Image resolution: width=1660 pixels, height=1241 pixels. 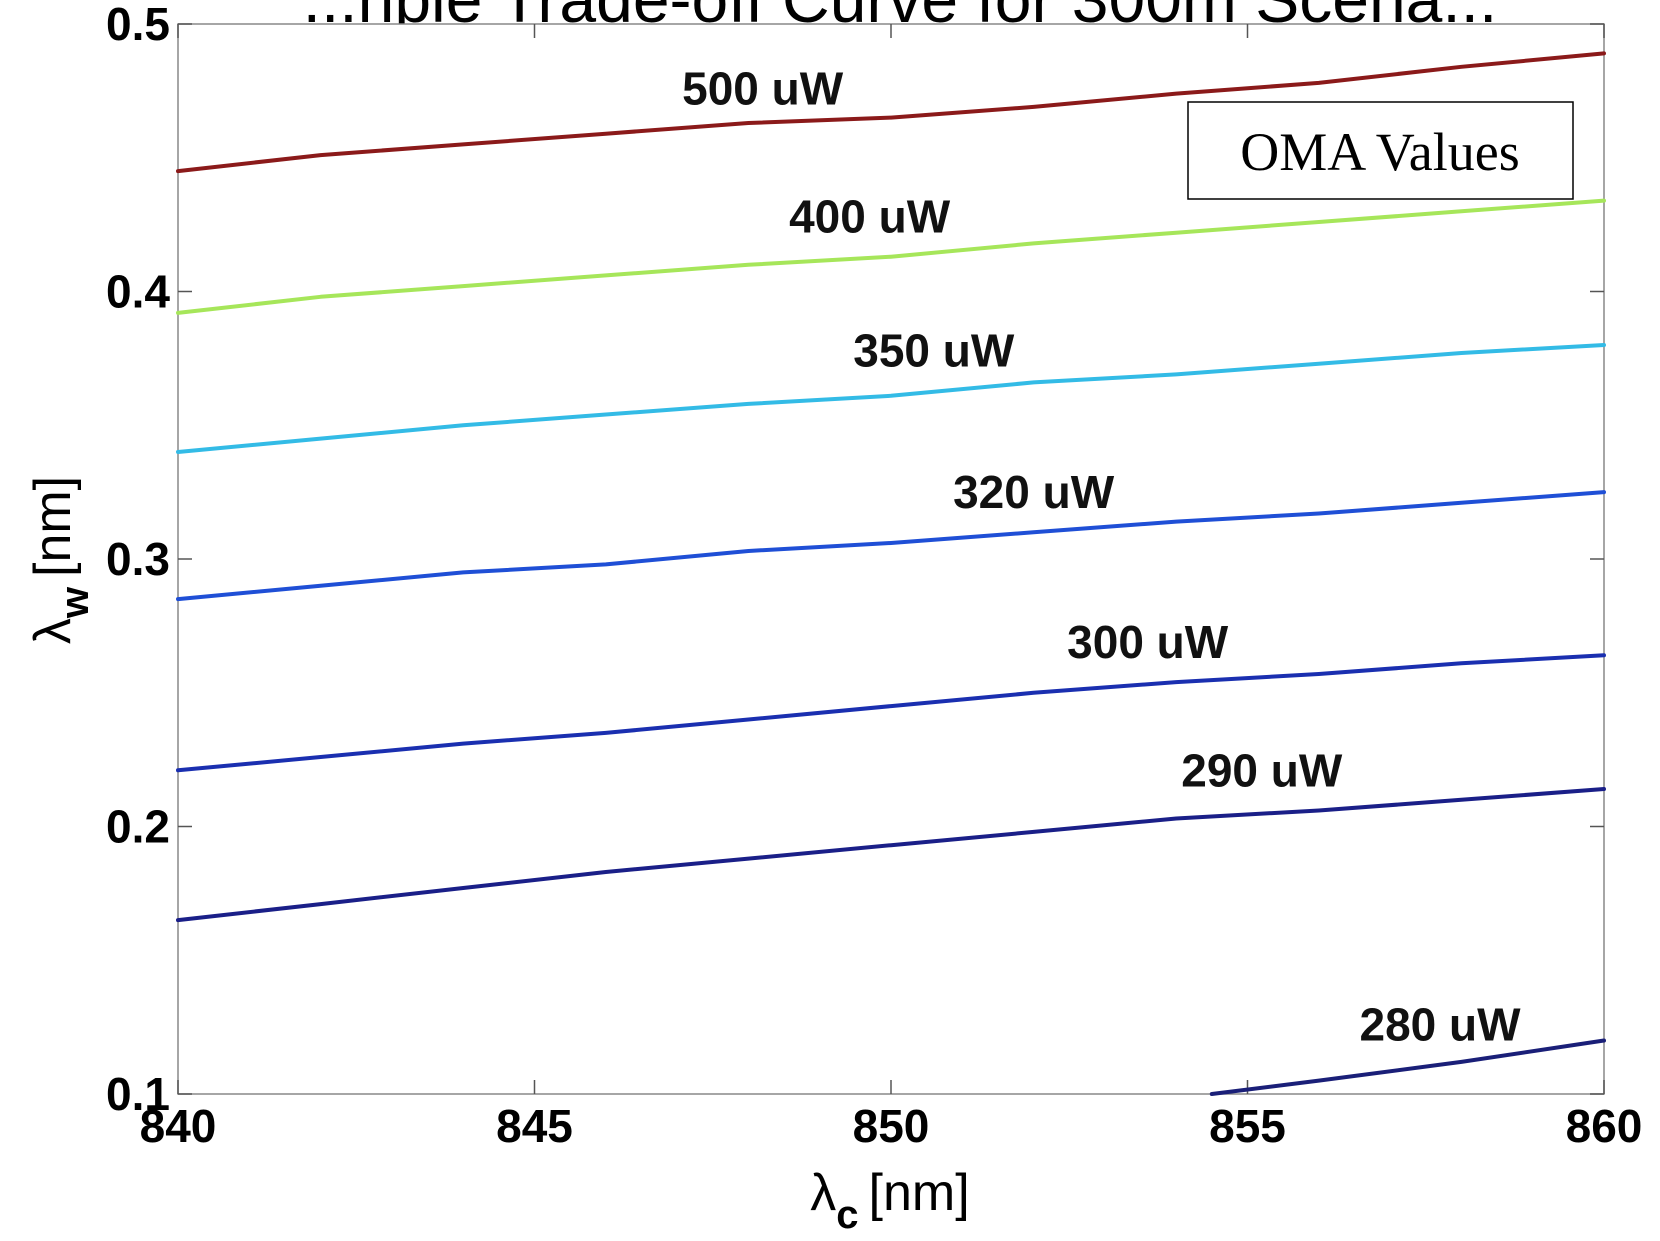 I want to click on legend-text: OMA Values, so click(x=1380, y=152).